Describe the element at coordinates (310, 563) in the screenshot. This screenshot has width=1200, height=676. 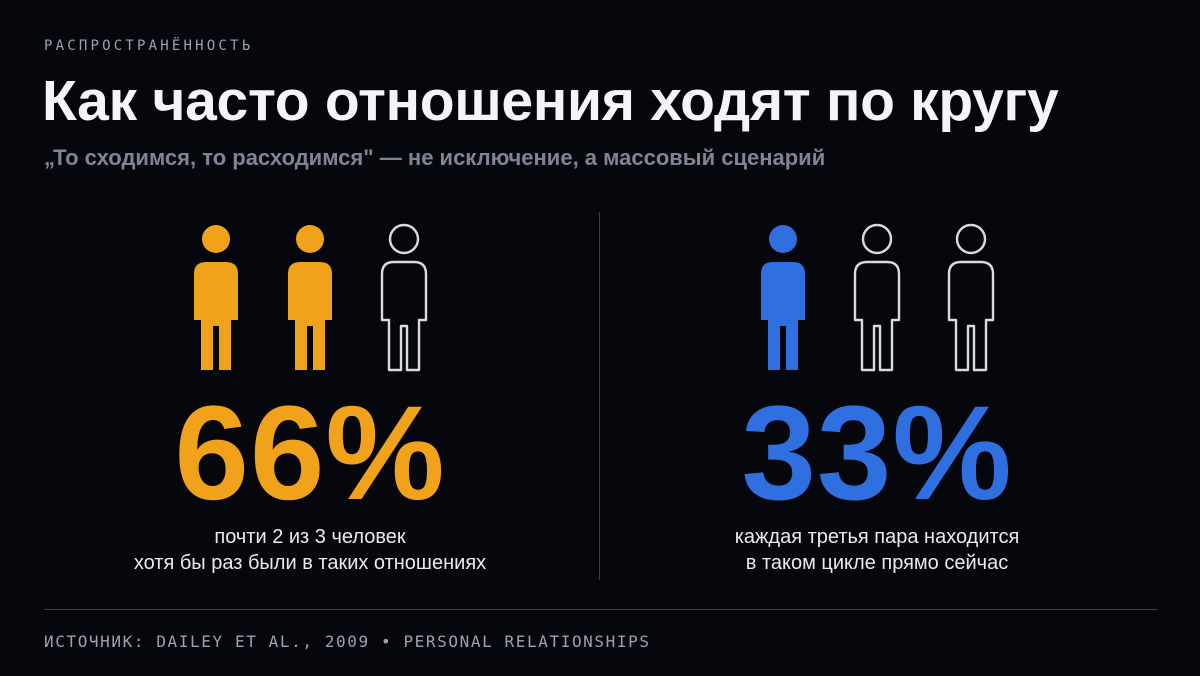
I see `stat-caption-line: хотя бы раз были в таких отношениях` at that location.